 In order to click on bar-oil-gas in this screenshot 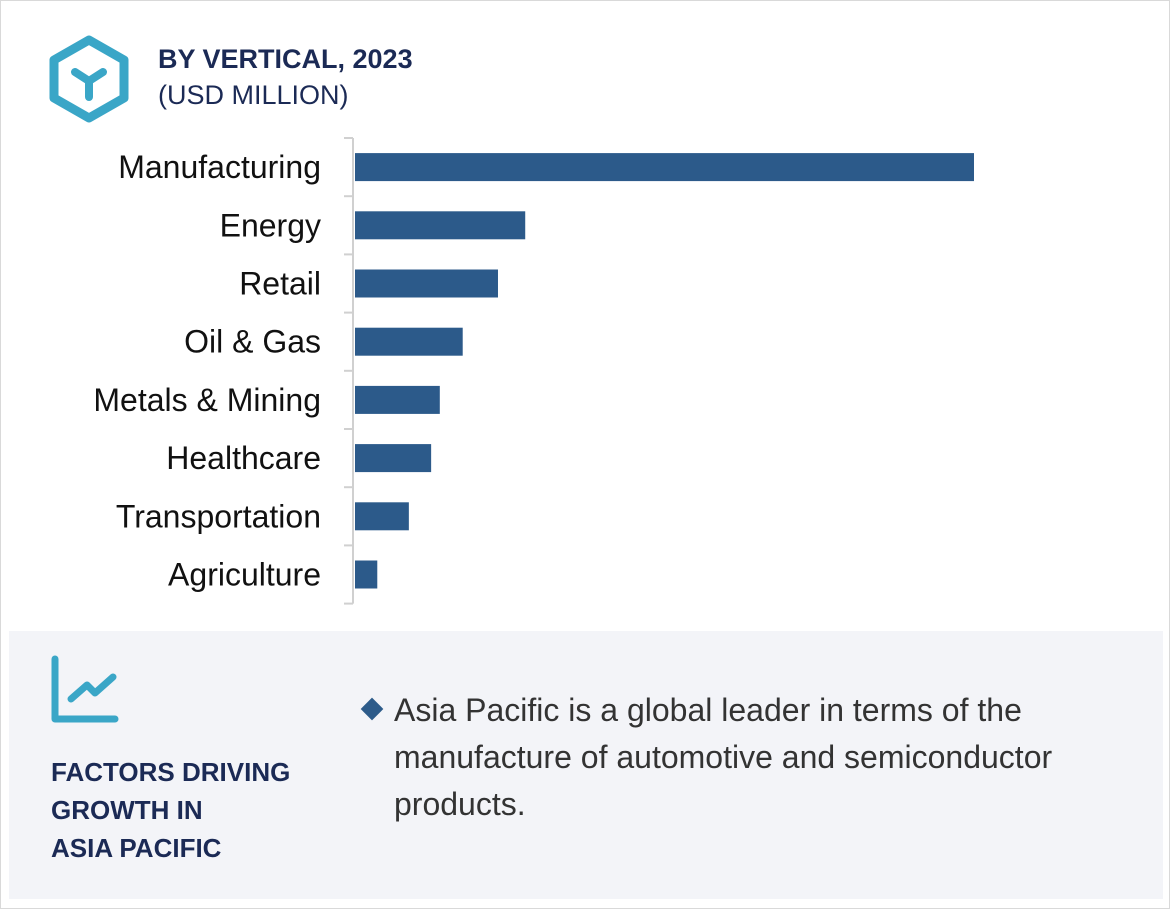, I will do `click(409, 341)`.